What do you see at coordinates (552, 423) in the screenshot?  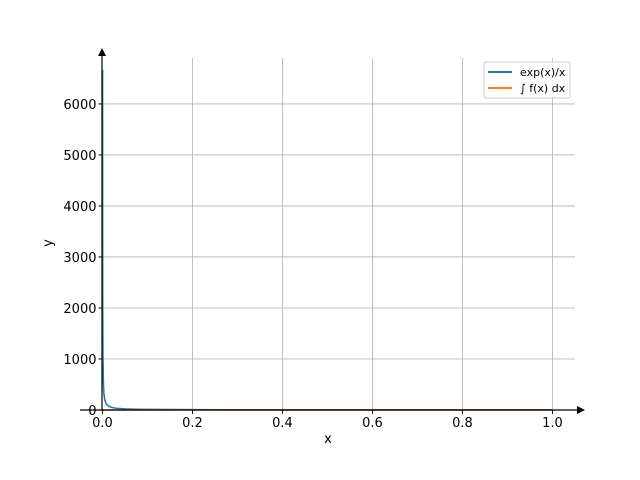 I see `x-tick-label: 1.0` at bounding box center [552, 423].